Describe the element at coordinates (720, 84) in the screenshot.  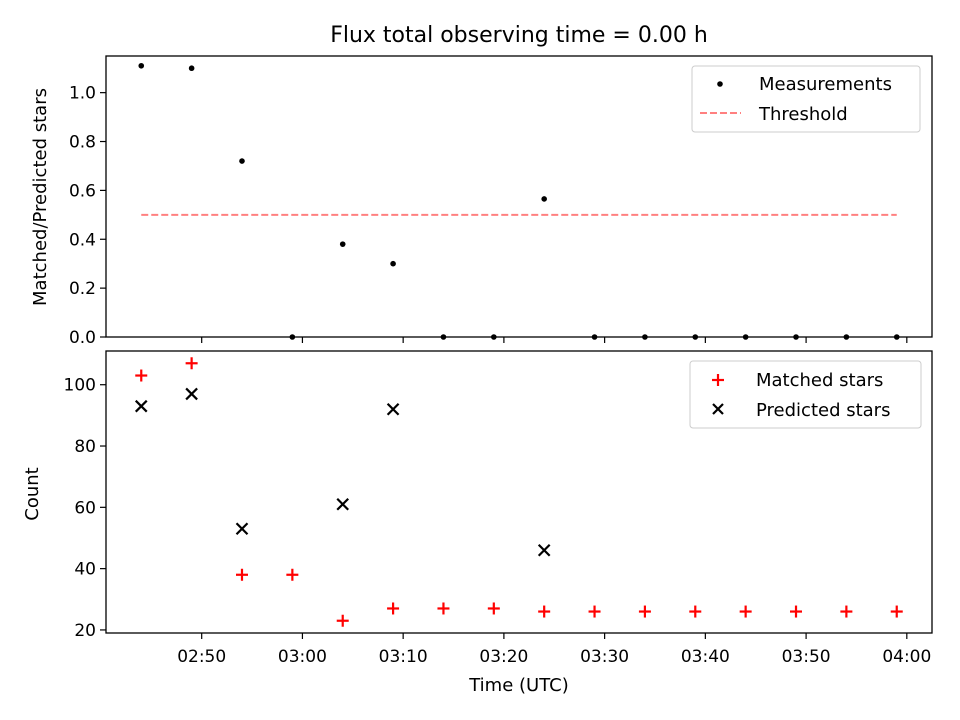
I see `legend-measurements-marker` at that location.